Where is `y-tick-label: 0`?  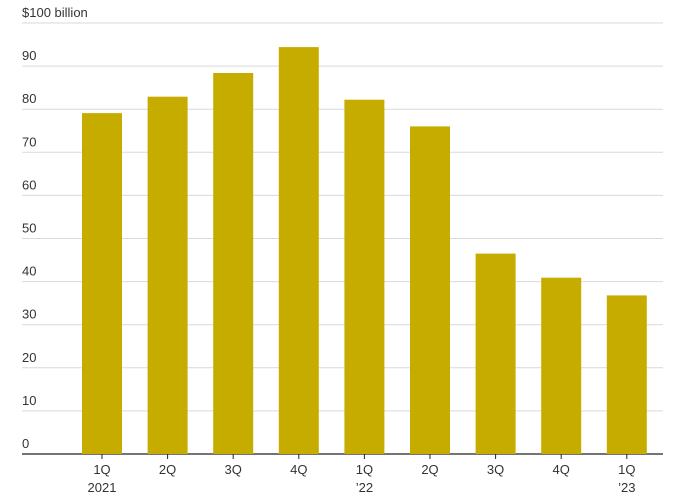 y-tick-label: 0 is located at coordinates (25, 443).